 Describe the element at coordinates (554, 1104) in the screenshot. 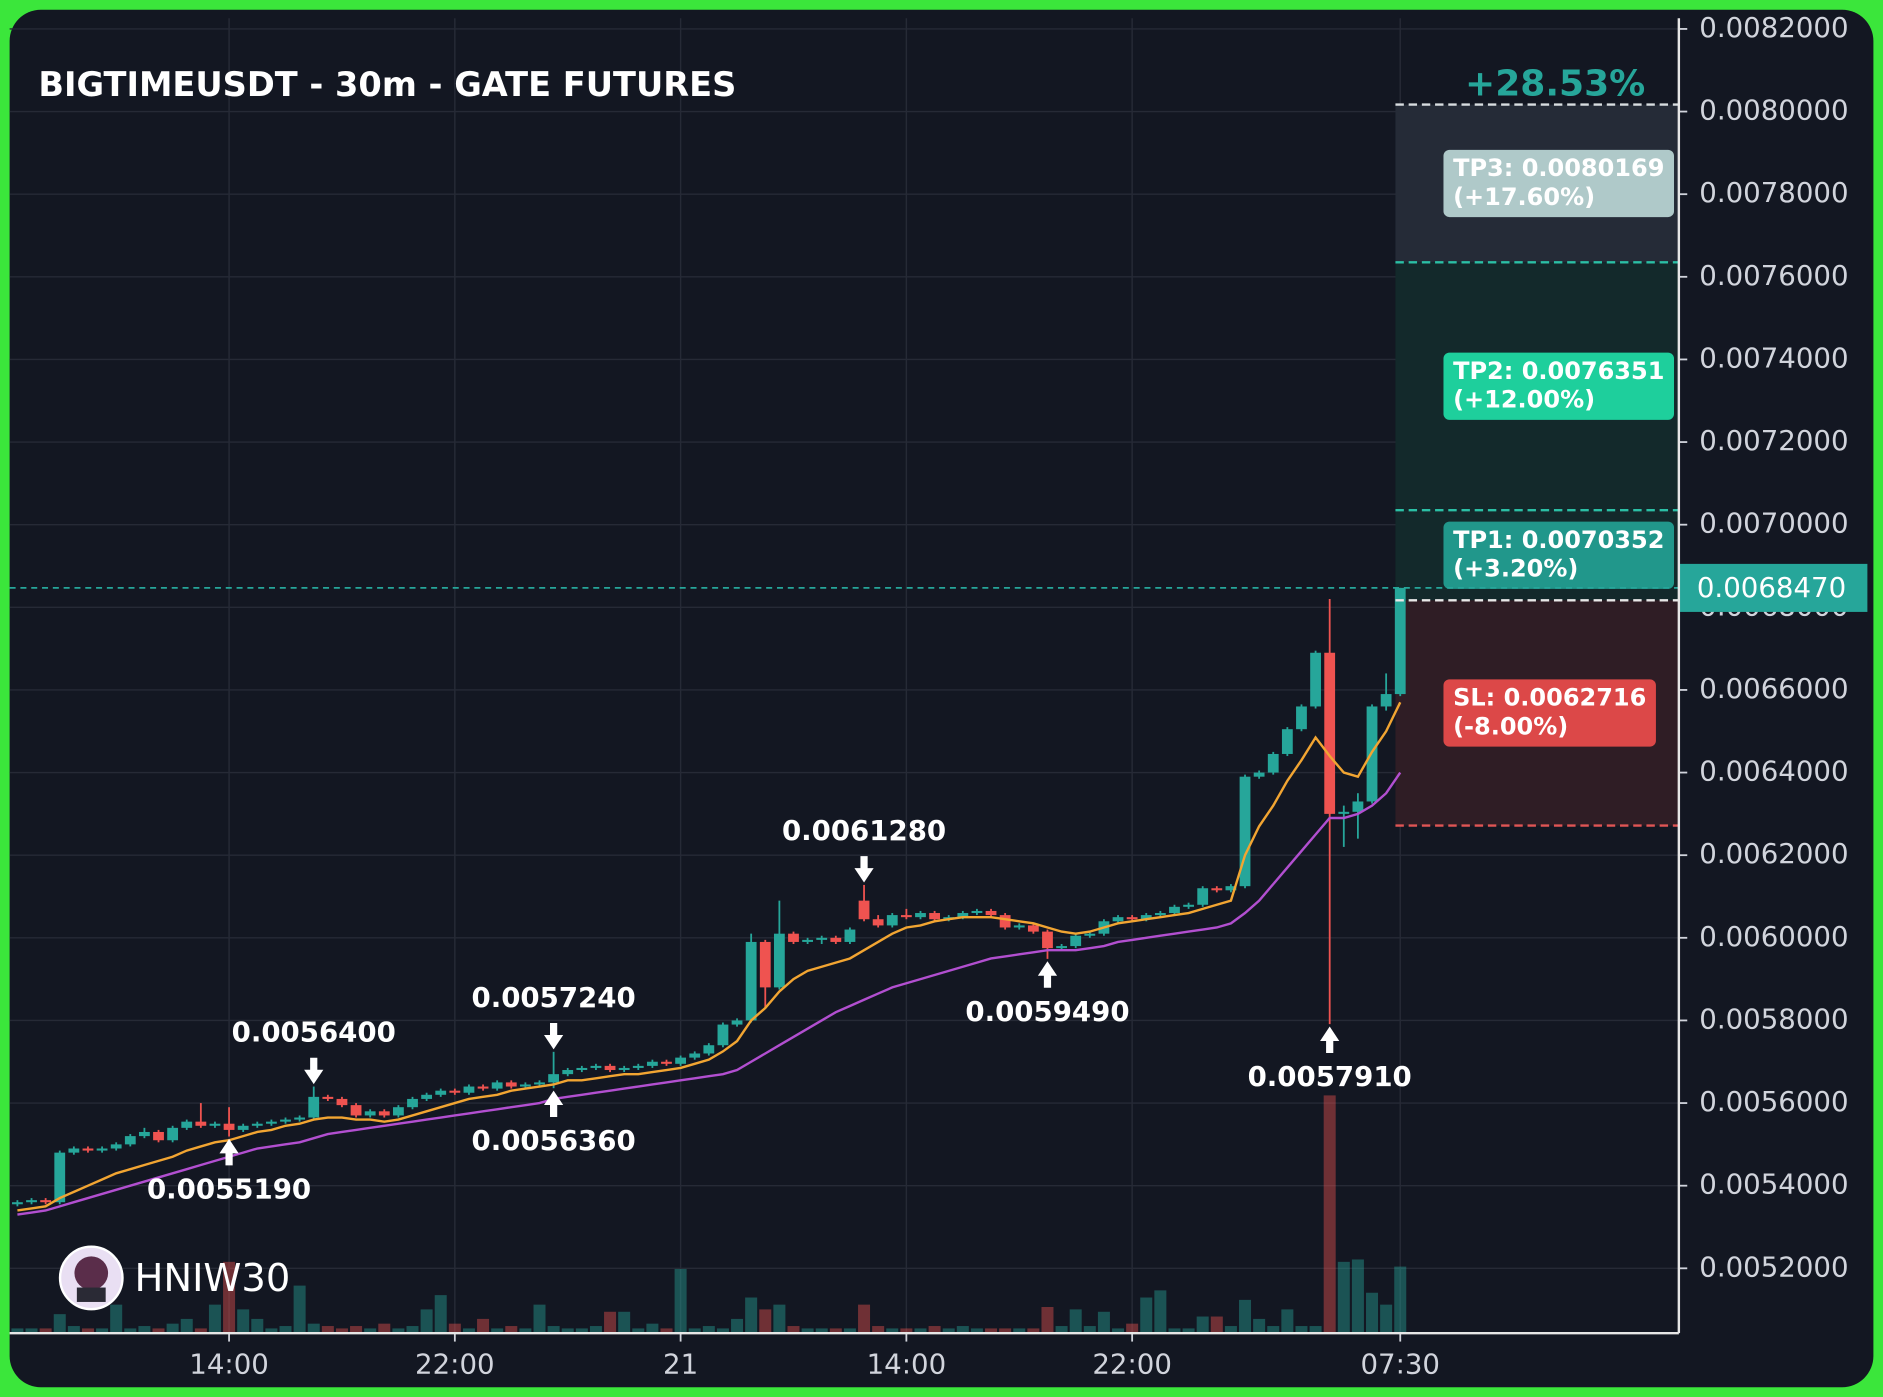

I see `annotation-arrow` at that location.